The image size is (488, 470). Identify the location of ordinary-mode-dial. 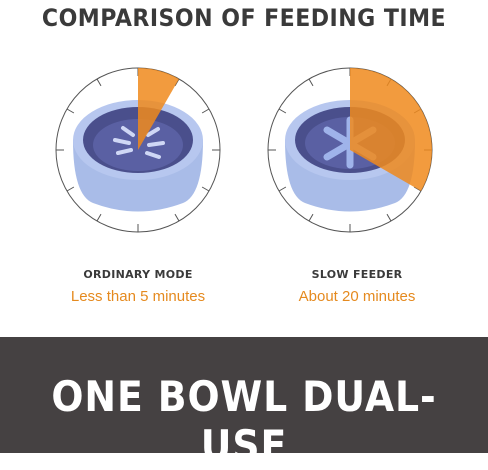
(138, 150).